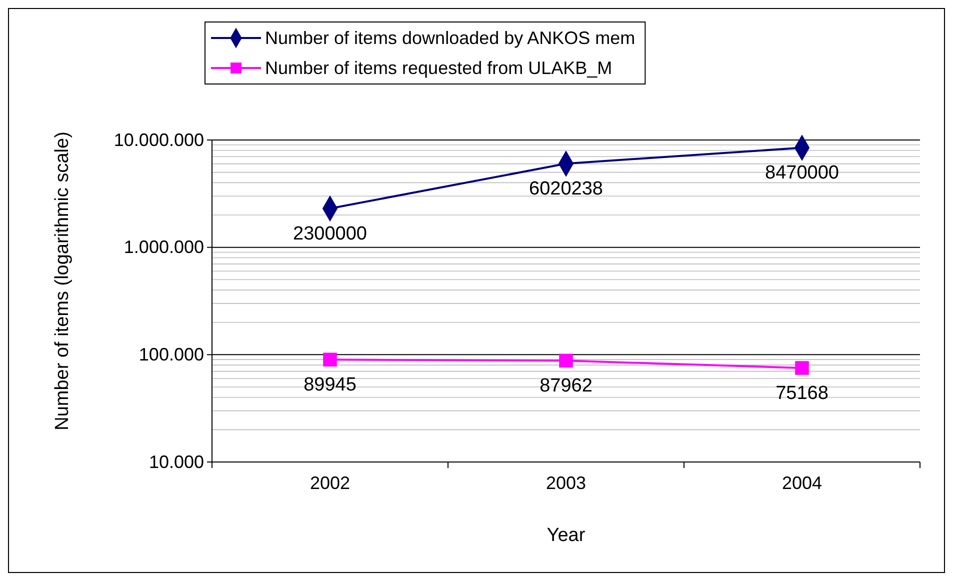 This screenshot has height=581, width=953. Describe the element at coordinates (566, 189) in the screenshot. I see `data-label: 6020238` at that location.